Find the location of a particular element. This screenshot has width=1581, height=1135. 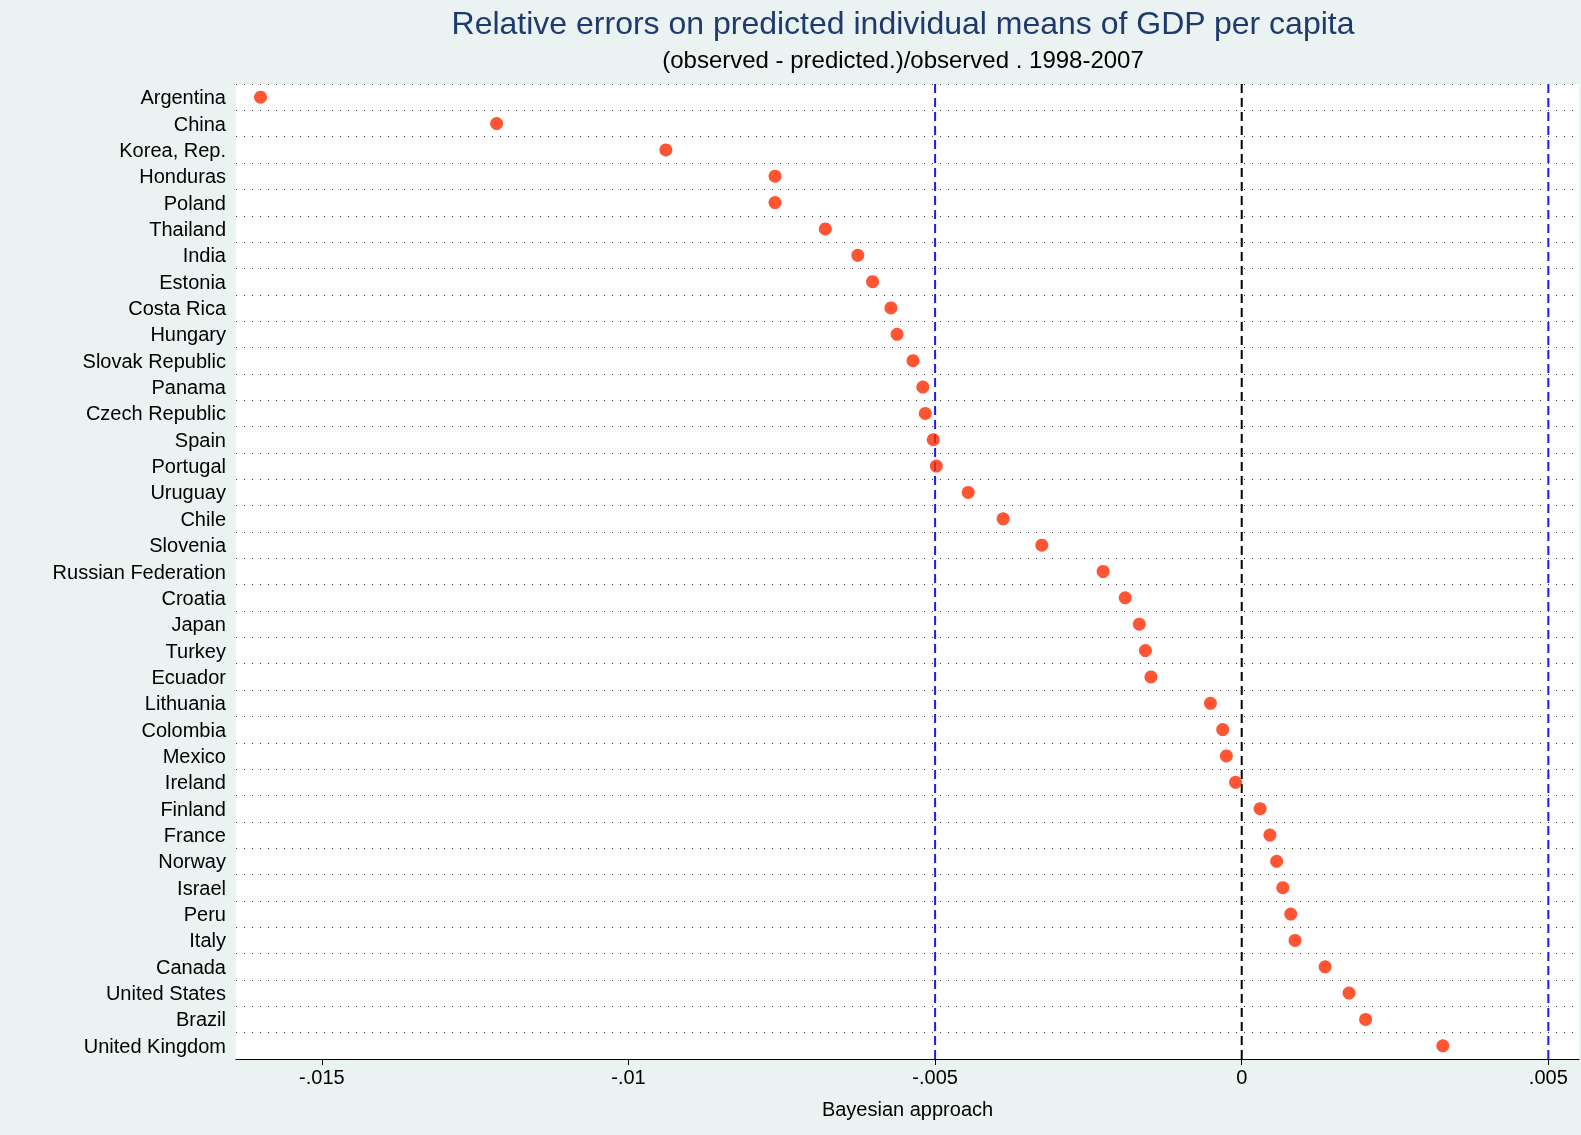

y-tick-label: Peru is located at coordinates (204, 914).